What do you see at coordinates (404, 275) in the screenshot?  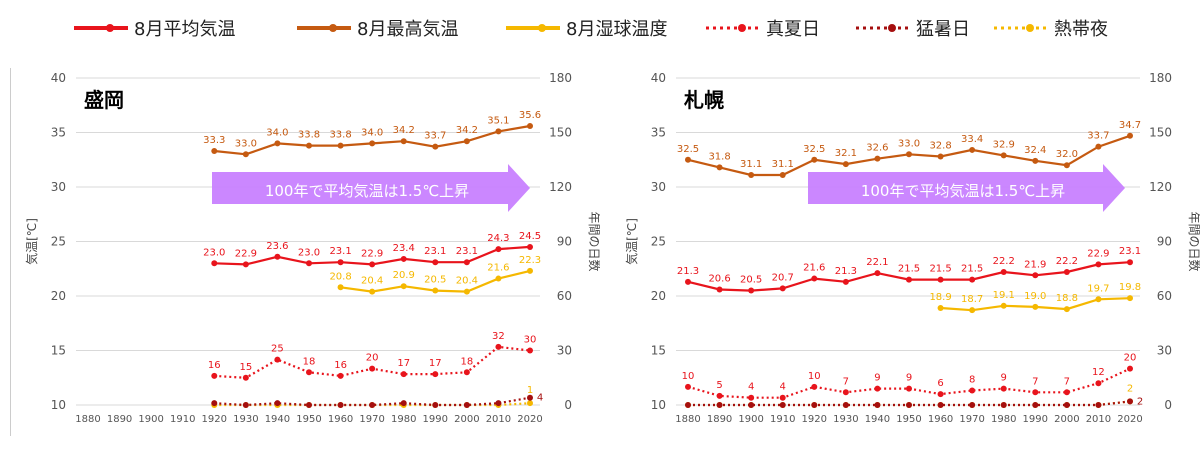 I see `data-label: 20.9` at bounding box center [404, 275].